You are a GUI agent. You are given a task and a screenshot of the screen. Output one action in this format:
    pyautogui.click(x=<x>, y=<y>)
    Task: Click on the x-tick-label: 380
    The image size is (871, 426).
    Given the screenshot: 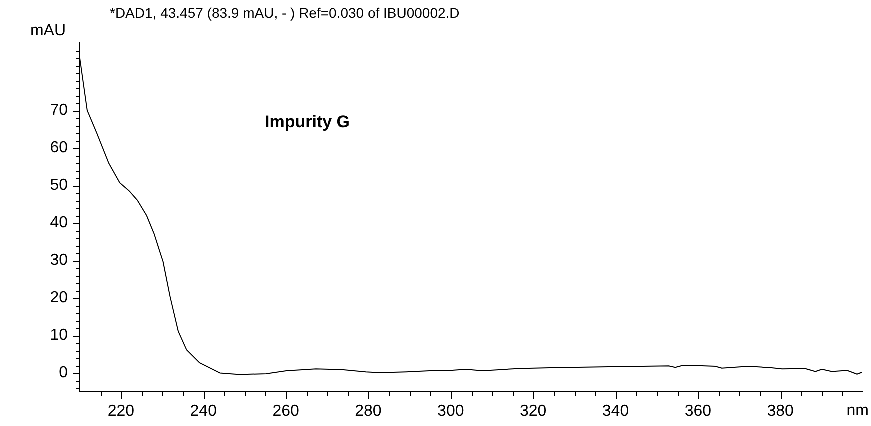 What is the action you would take?
    pyautogui.click(x=780, y=411)
    